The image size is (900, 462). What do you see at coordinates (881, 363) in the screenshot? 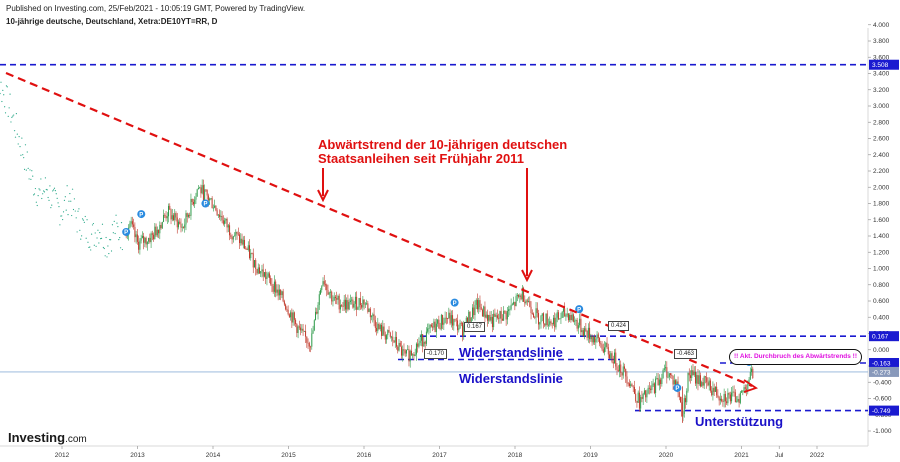
I see `price-label-text: -0.163` at bounding box center [881, 363].